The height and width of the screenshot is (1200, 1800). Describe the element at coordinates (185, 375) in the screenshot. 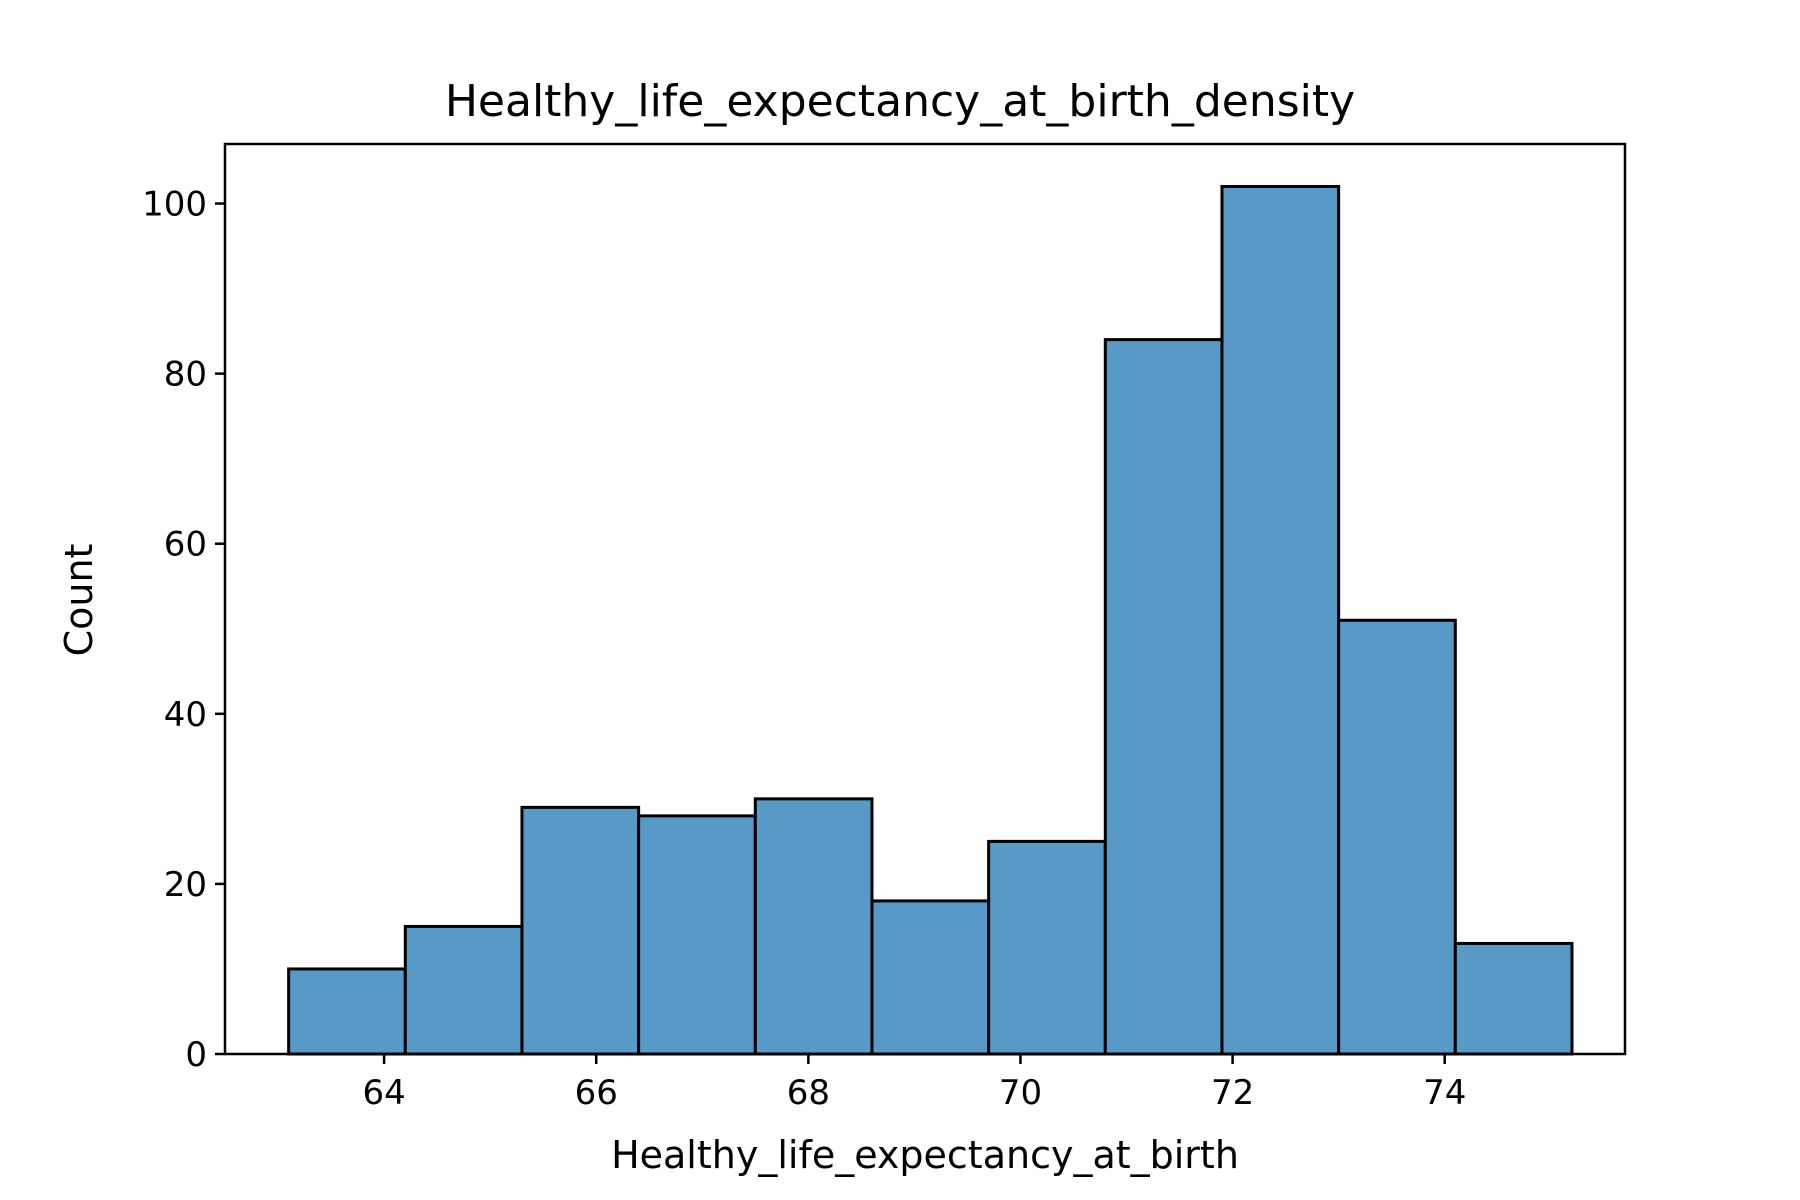

I see `y-tick-label: 80` at that location.